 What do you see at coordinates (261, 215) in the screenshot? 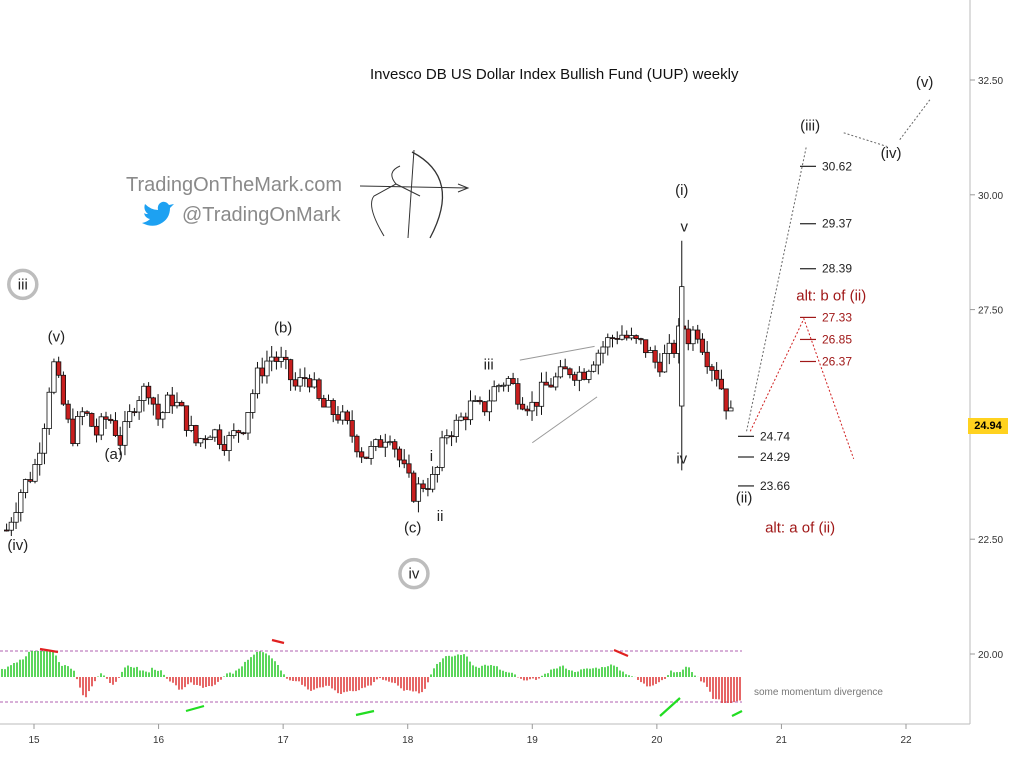
I see `twitter-handle: @TradingOnMark` at bounding box center [261, 215].